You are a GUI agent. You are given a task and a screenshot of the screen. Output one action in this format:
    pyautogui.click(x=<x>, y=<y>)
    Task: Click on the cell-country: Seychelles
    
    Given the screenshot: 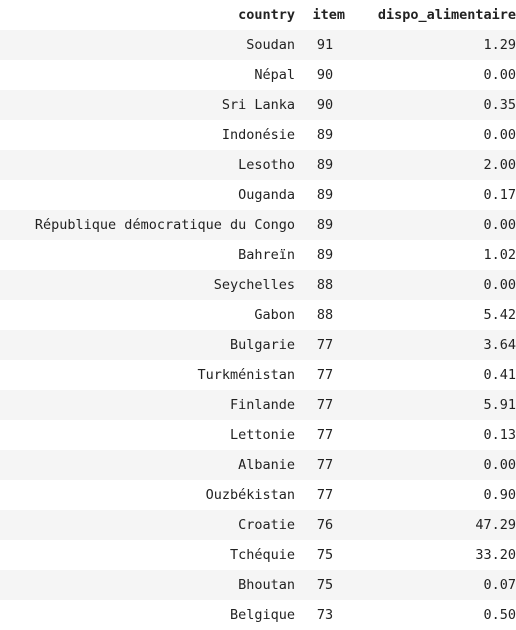 What is the action you would take?
    pyautogui.click(x=254, y=285)
    